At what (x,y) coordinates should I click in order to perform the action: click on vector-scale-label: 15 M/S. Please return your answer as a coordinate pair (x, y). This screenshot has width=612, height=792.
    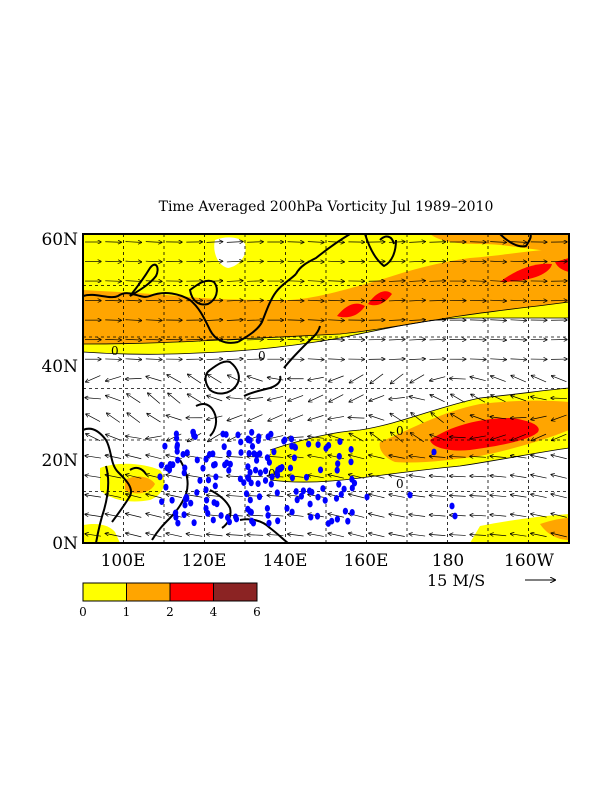
    Looking at the image, I should click on (456, 580).